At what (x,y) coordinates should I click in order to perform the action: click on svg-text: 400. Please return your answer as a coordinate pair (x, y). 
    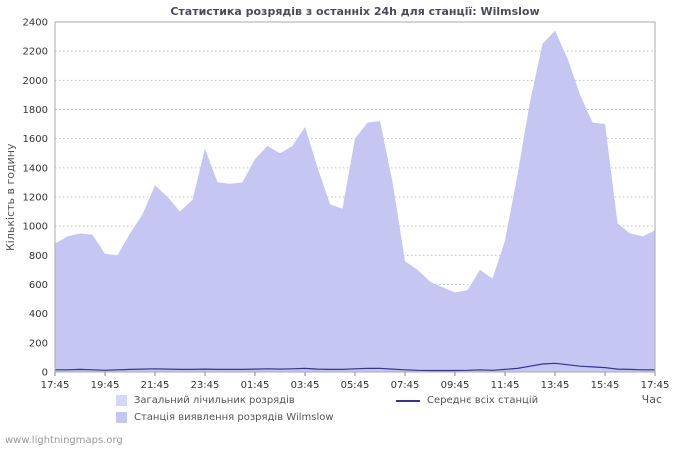
    Looking at the image, I should click on (38, 314).